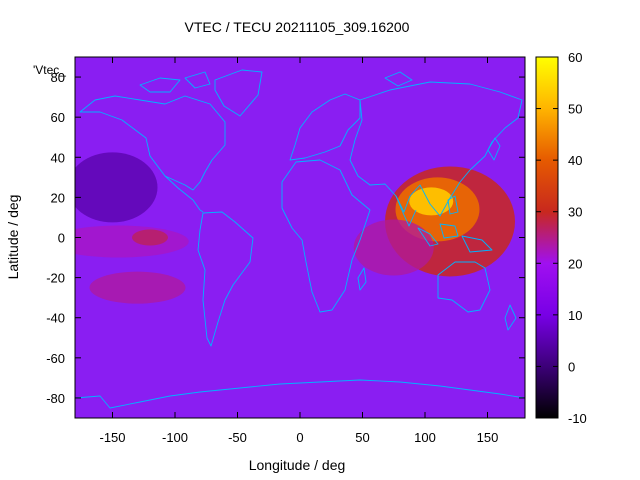 The image size is (640, 480). What do you see at coordinates (561, 238) in the screenshot?
I see `colorbar-axis: -10 0 10 20 30 40 50 60` at bounding box center [561, 238].